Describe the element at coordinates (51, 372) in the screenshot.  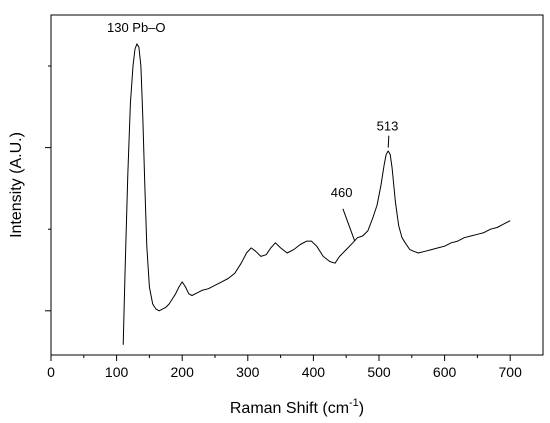
I see `x-tick-label: 0` at that location.